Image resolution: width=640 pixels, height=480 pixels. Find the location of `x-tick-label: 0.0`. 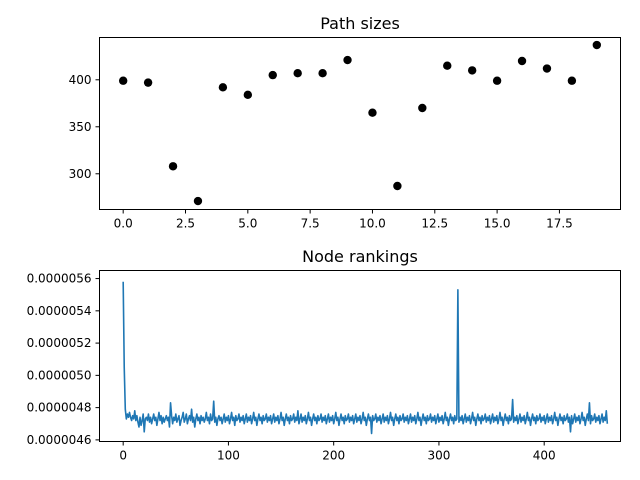

x-tick-label: 0.0 is located at coordinates (123, 224).